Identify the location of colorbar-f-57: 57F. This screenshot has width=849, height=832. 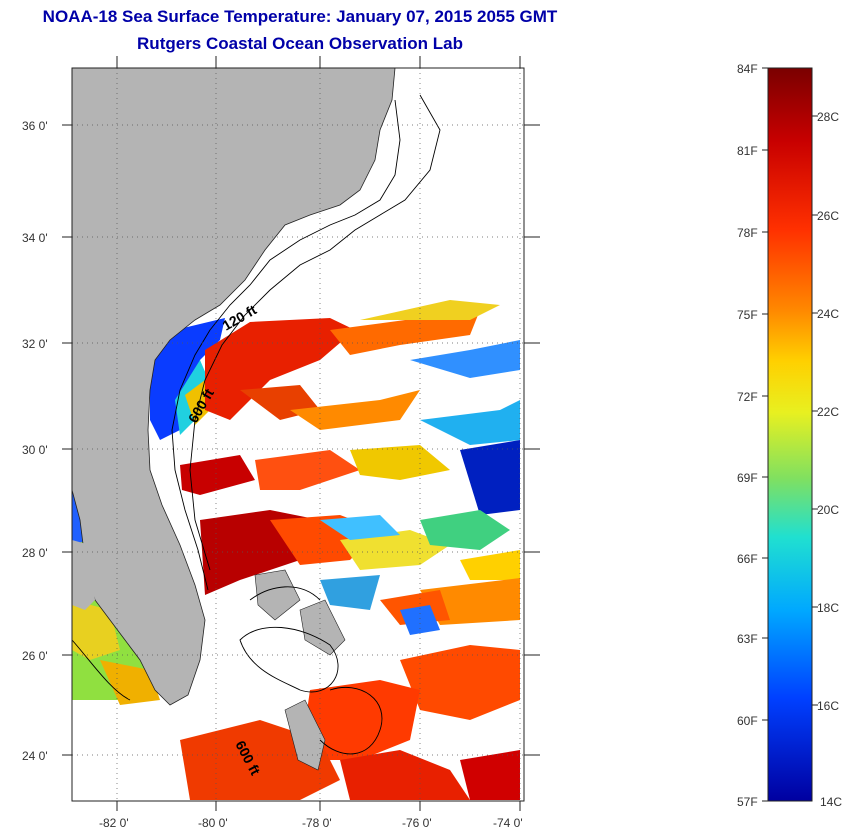
(747, 802).